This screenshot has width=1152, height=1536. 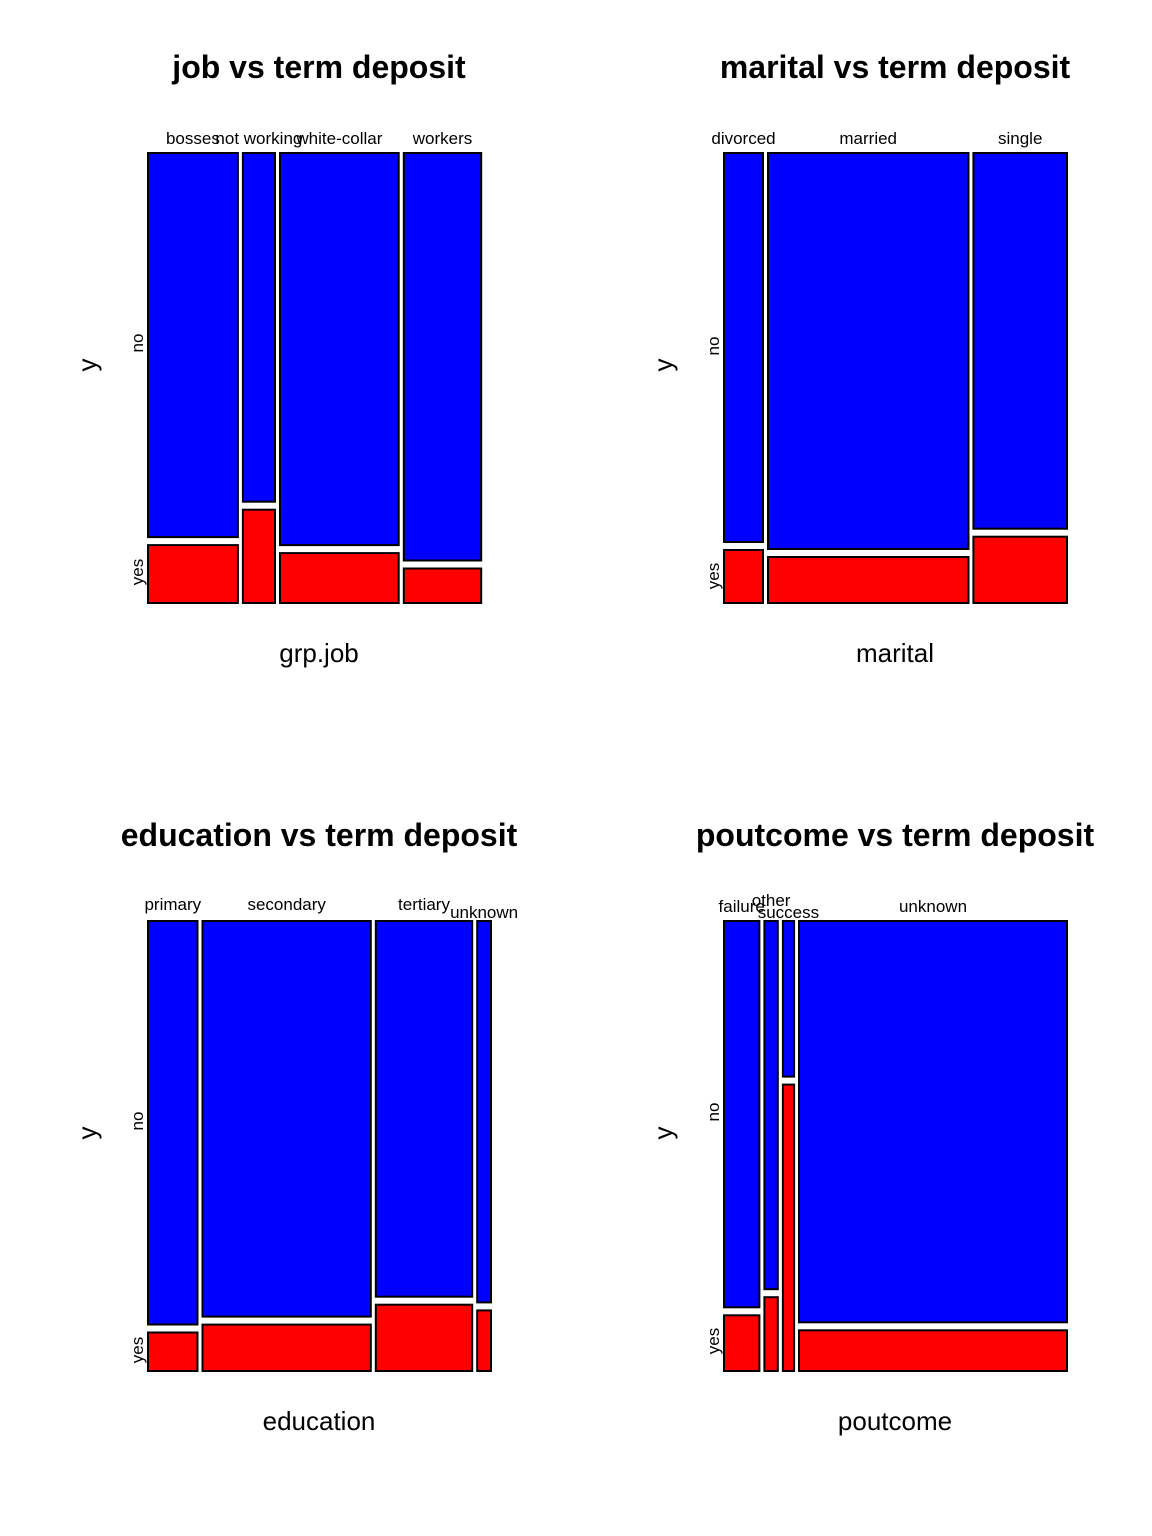 What do you see at coordinates (193, 574) in the screenshot?
I see `tile-bosses-yes` at bounding box center [193, 574].